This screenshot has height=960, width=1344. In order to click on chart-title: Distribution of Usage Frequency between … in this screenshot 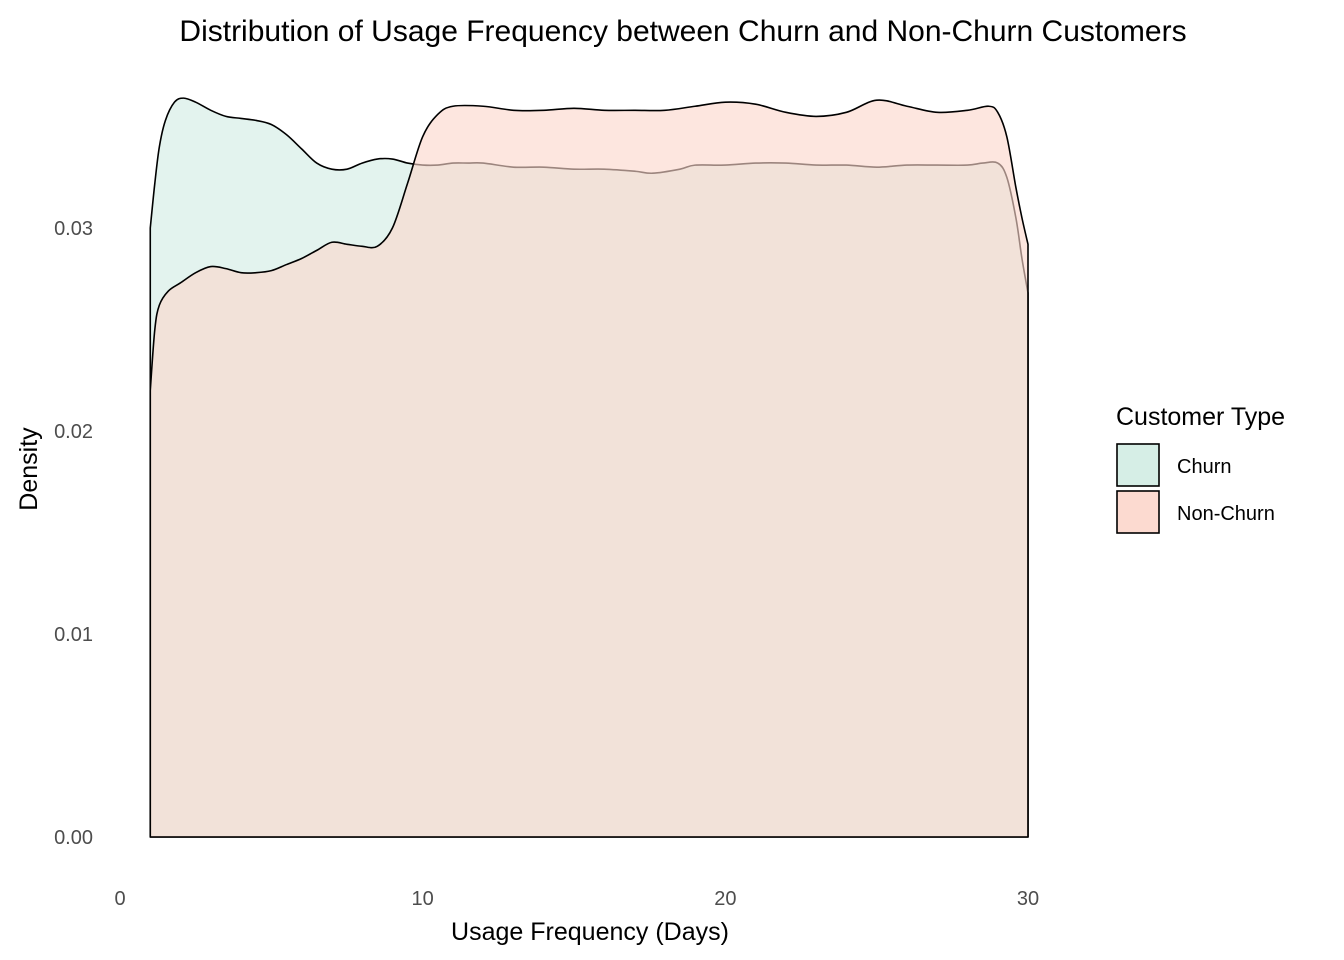, I will do `click(682, 31)`.